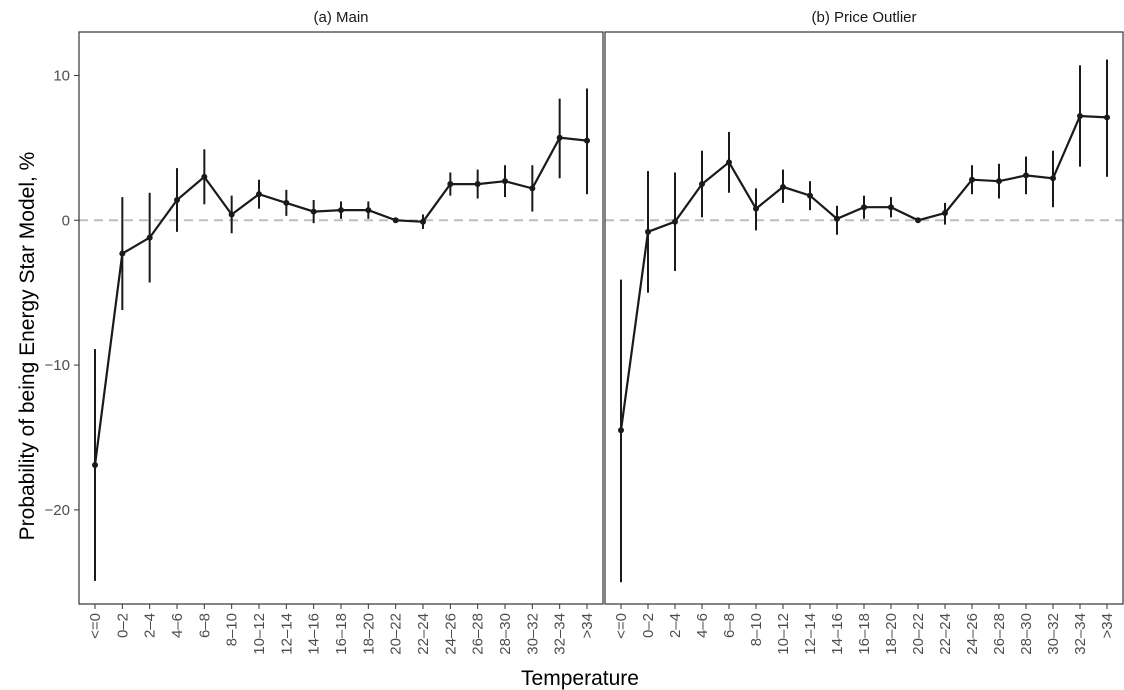 Image resolution: width=1124 pixels, height=690 pixels. Describe the element at coordinates (61, 75) in the screenshot. I see `y-tick-label: 10` at that location.